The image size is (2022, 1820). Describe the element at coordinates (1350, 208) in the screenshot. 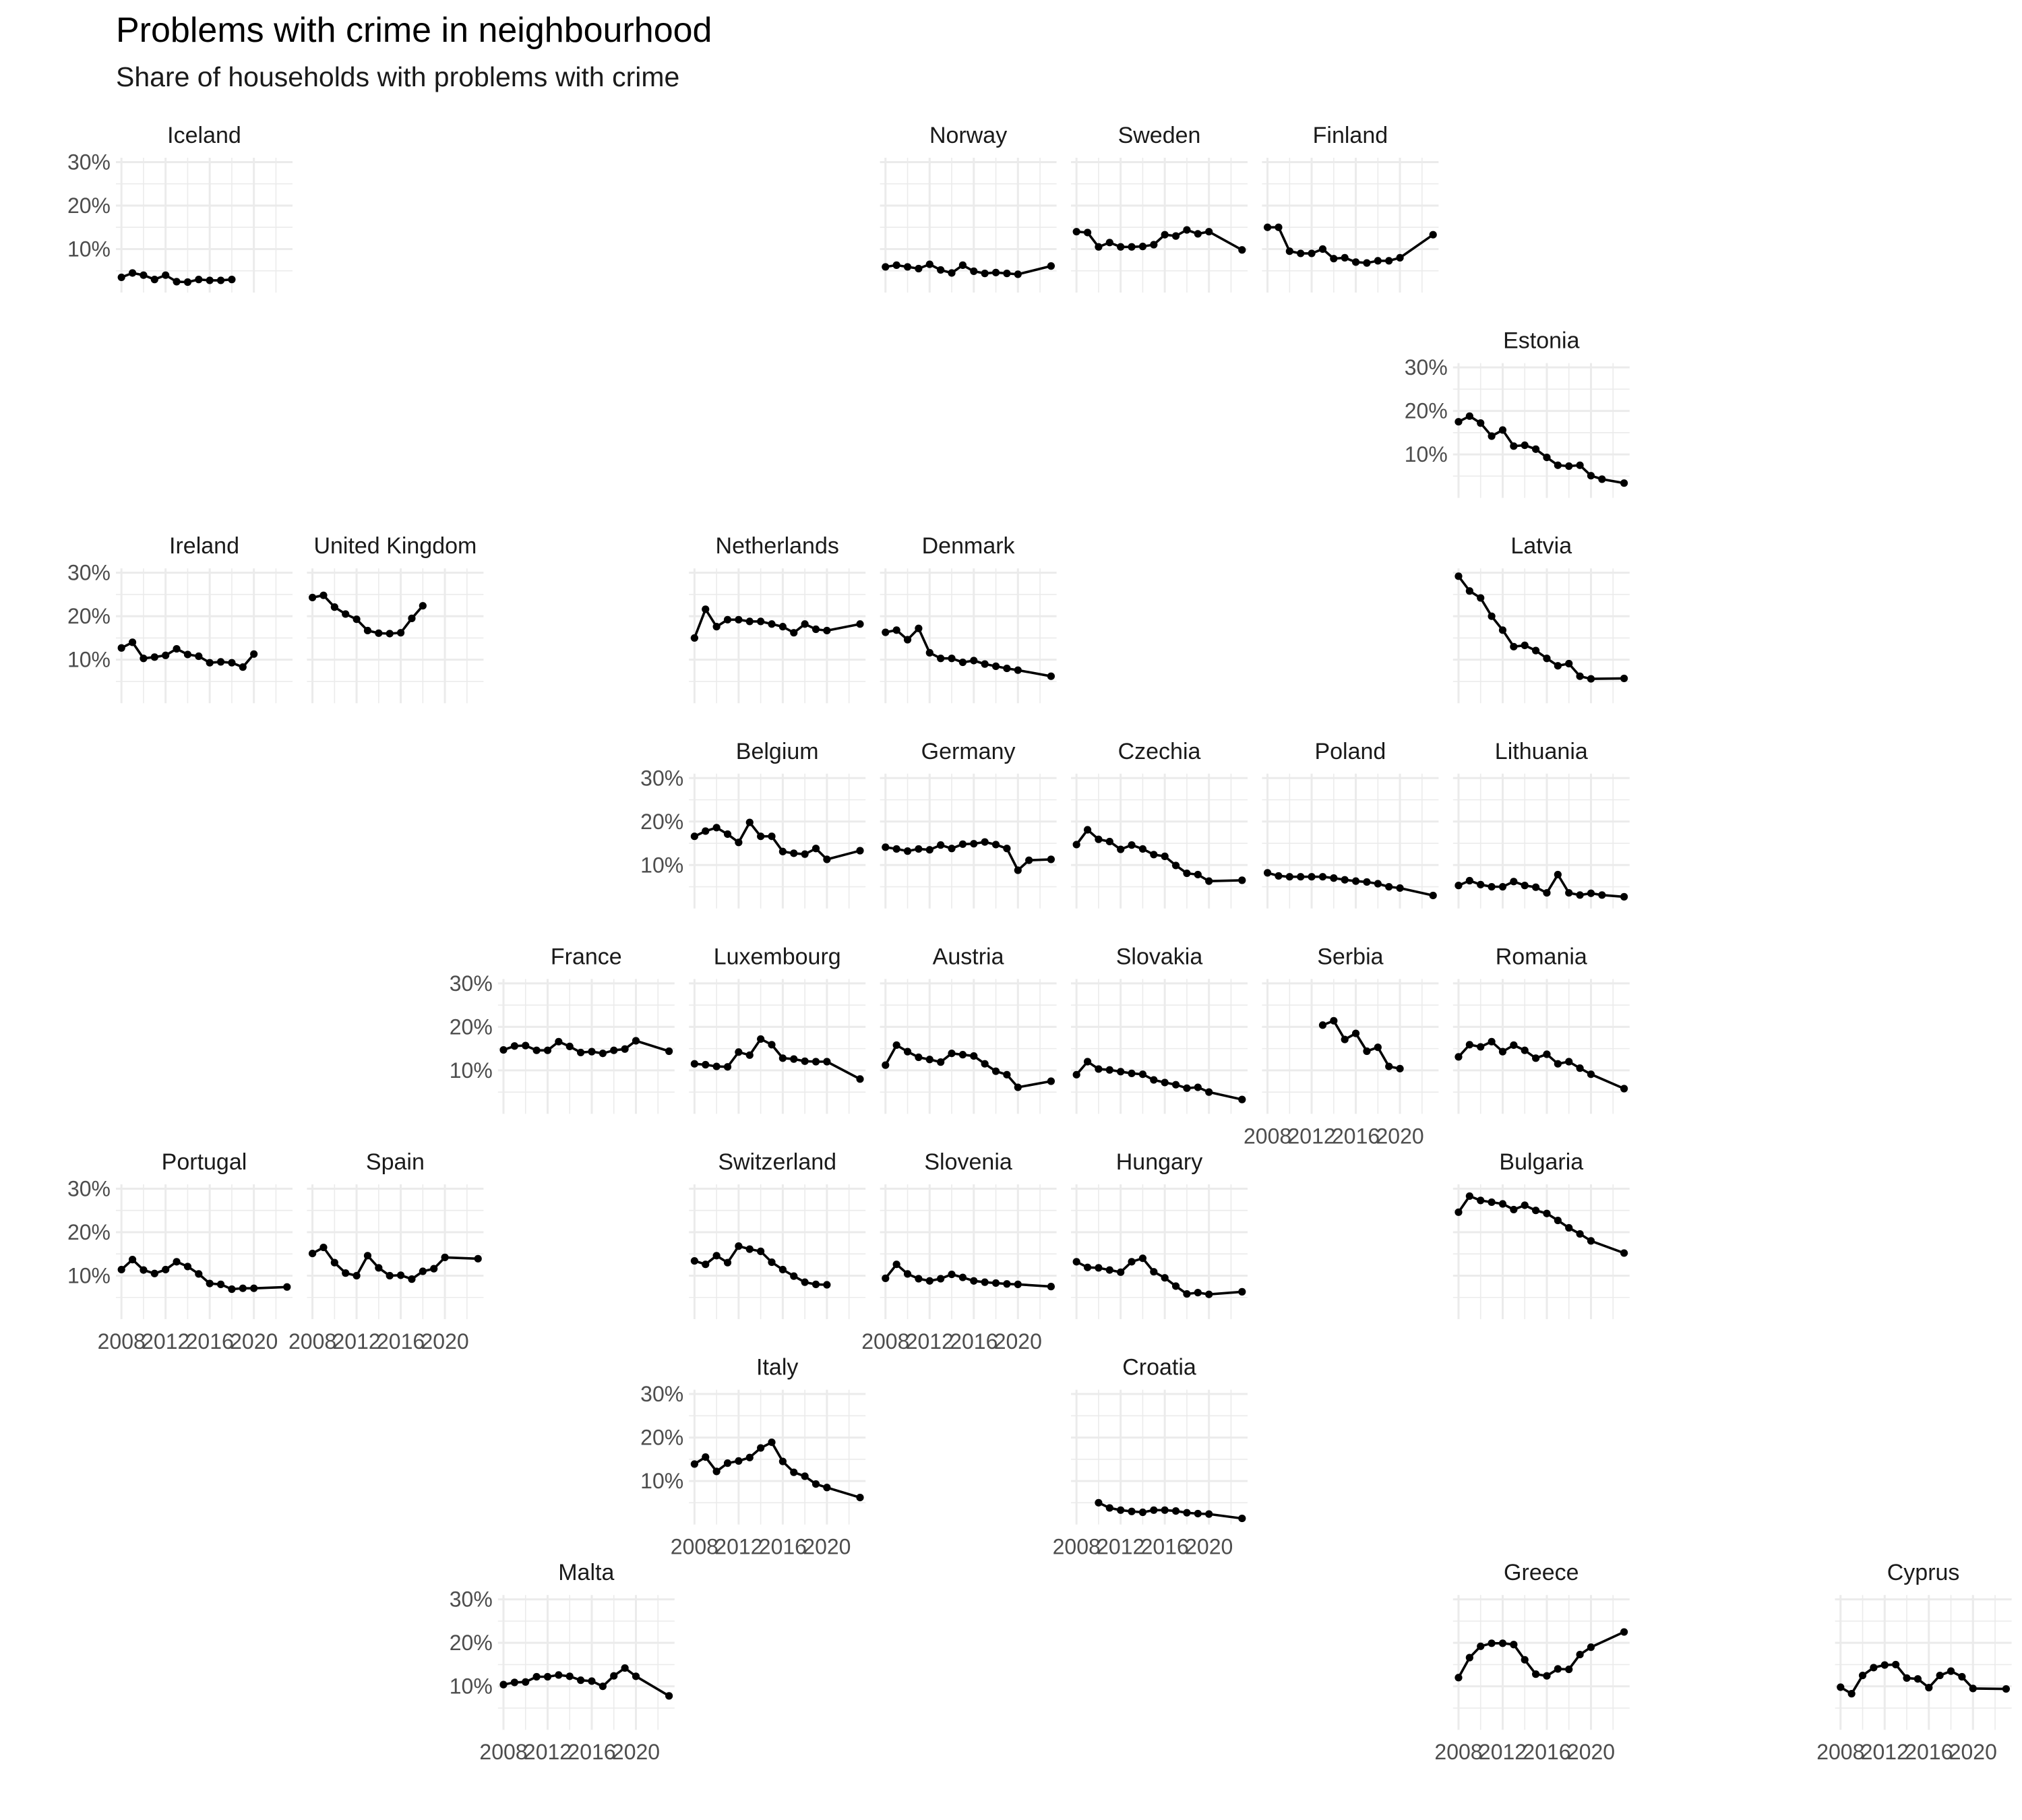

I see `panel-finland: Finland` at that location.